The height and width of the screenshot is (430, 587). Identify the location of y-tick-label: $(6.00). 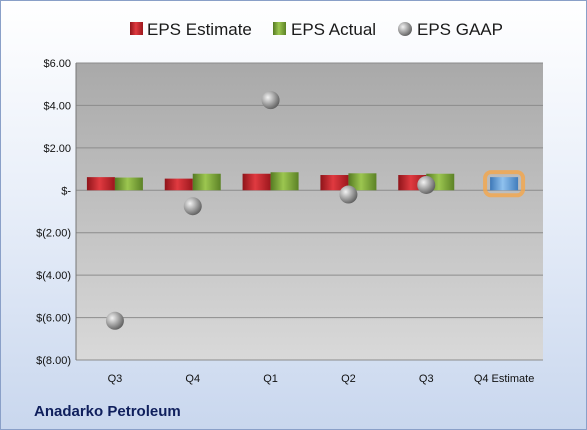
(53, 319).